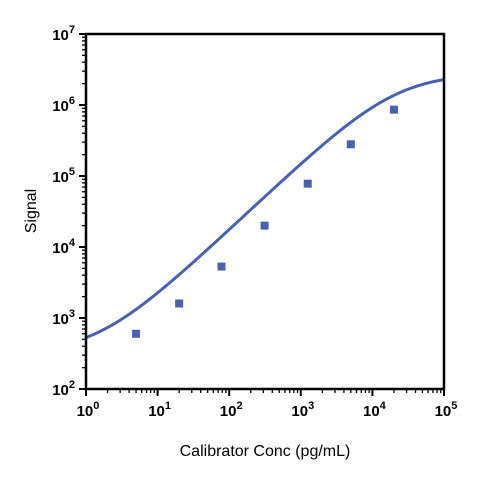  What do you see at coordinates (375, 410) in the screenshot?
I see `x-tick-label: 10⁴` at bounding box center [375, 410].